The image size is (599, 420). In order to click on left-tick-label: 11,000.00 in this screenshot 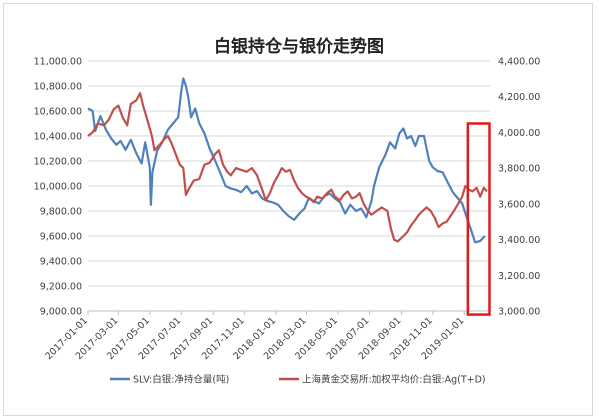, I will do `click(58, 62)`.